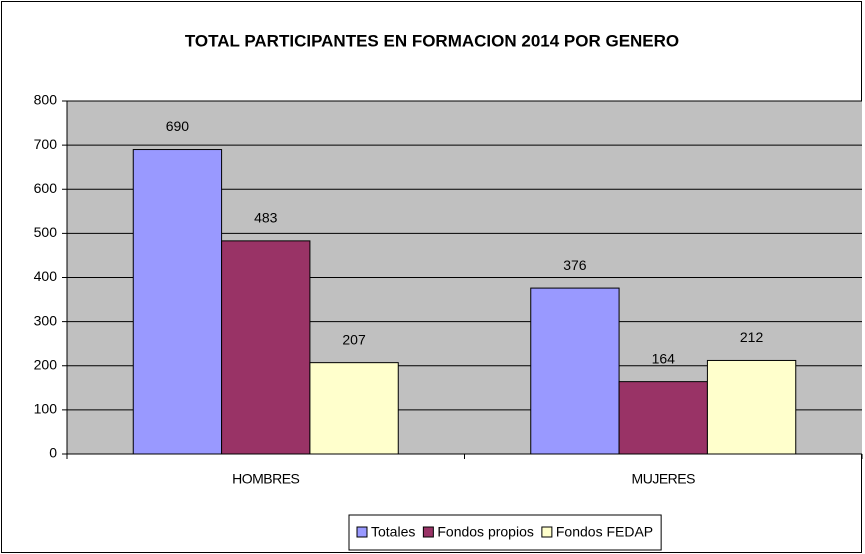 The width and height of the screenshot is (865, 554). What do you see at coordinates (266, 218) in the screenshot?
I see `data-label: 483` at bounding box center [266, 218].